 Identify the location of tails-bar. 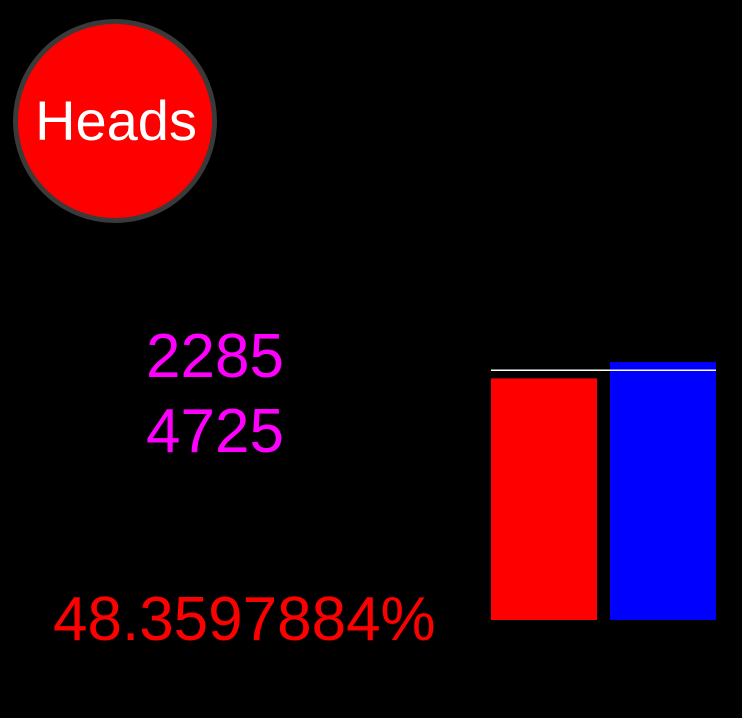
(663, 491).